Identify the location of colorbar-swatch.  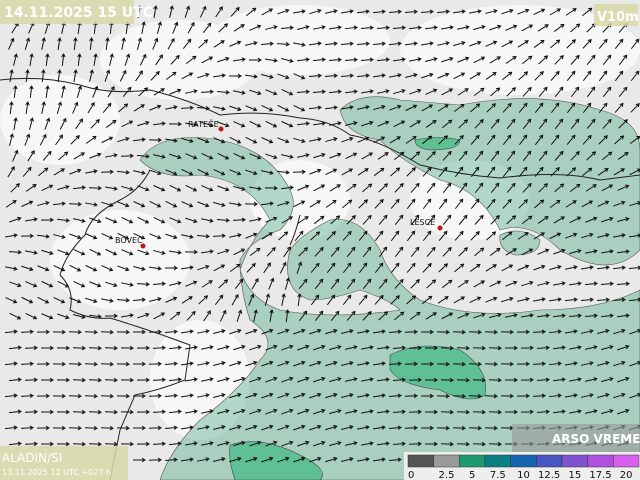
(626, 461).